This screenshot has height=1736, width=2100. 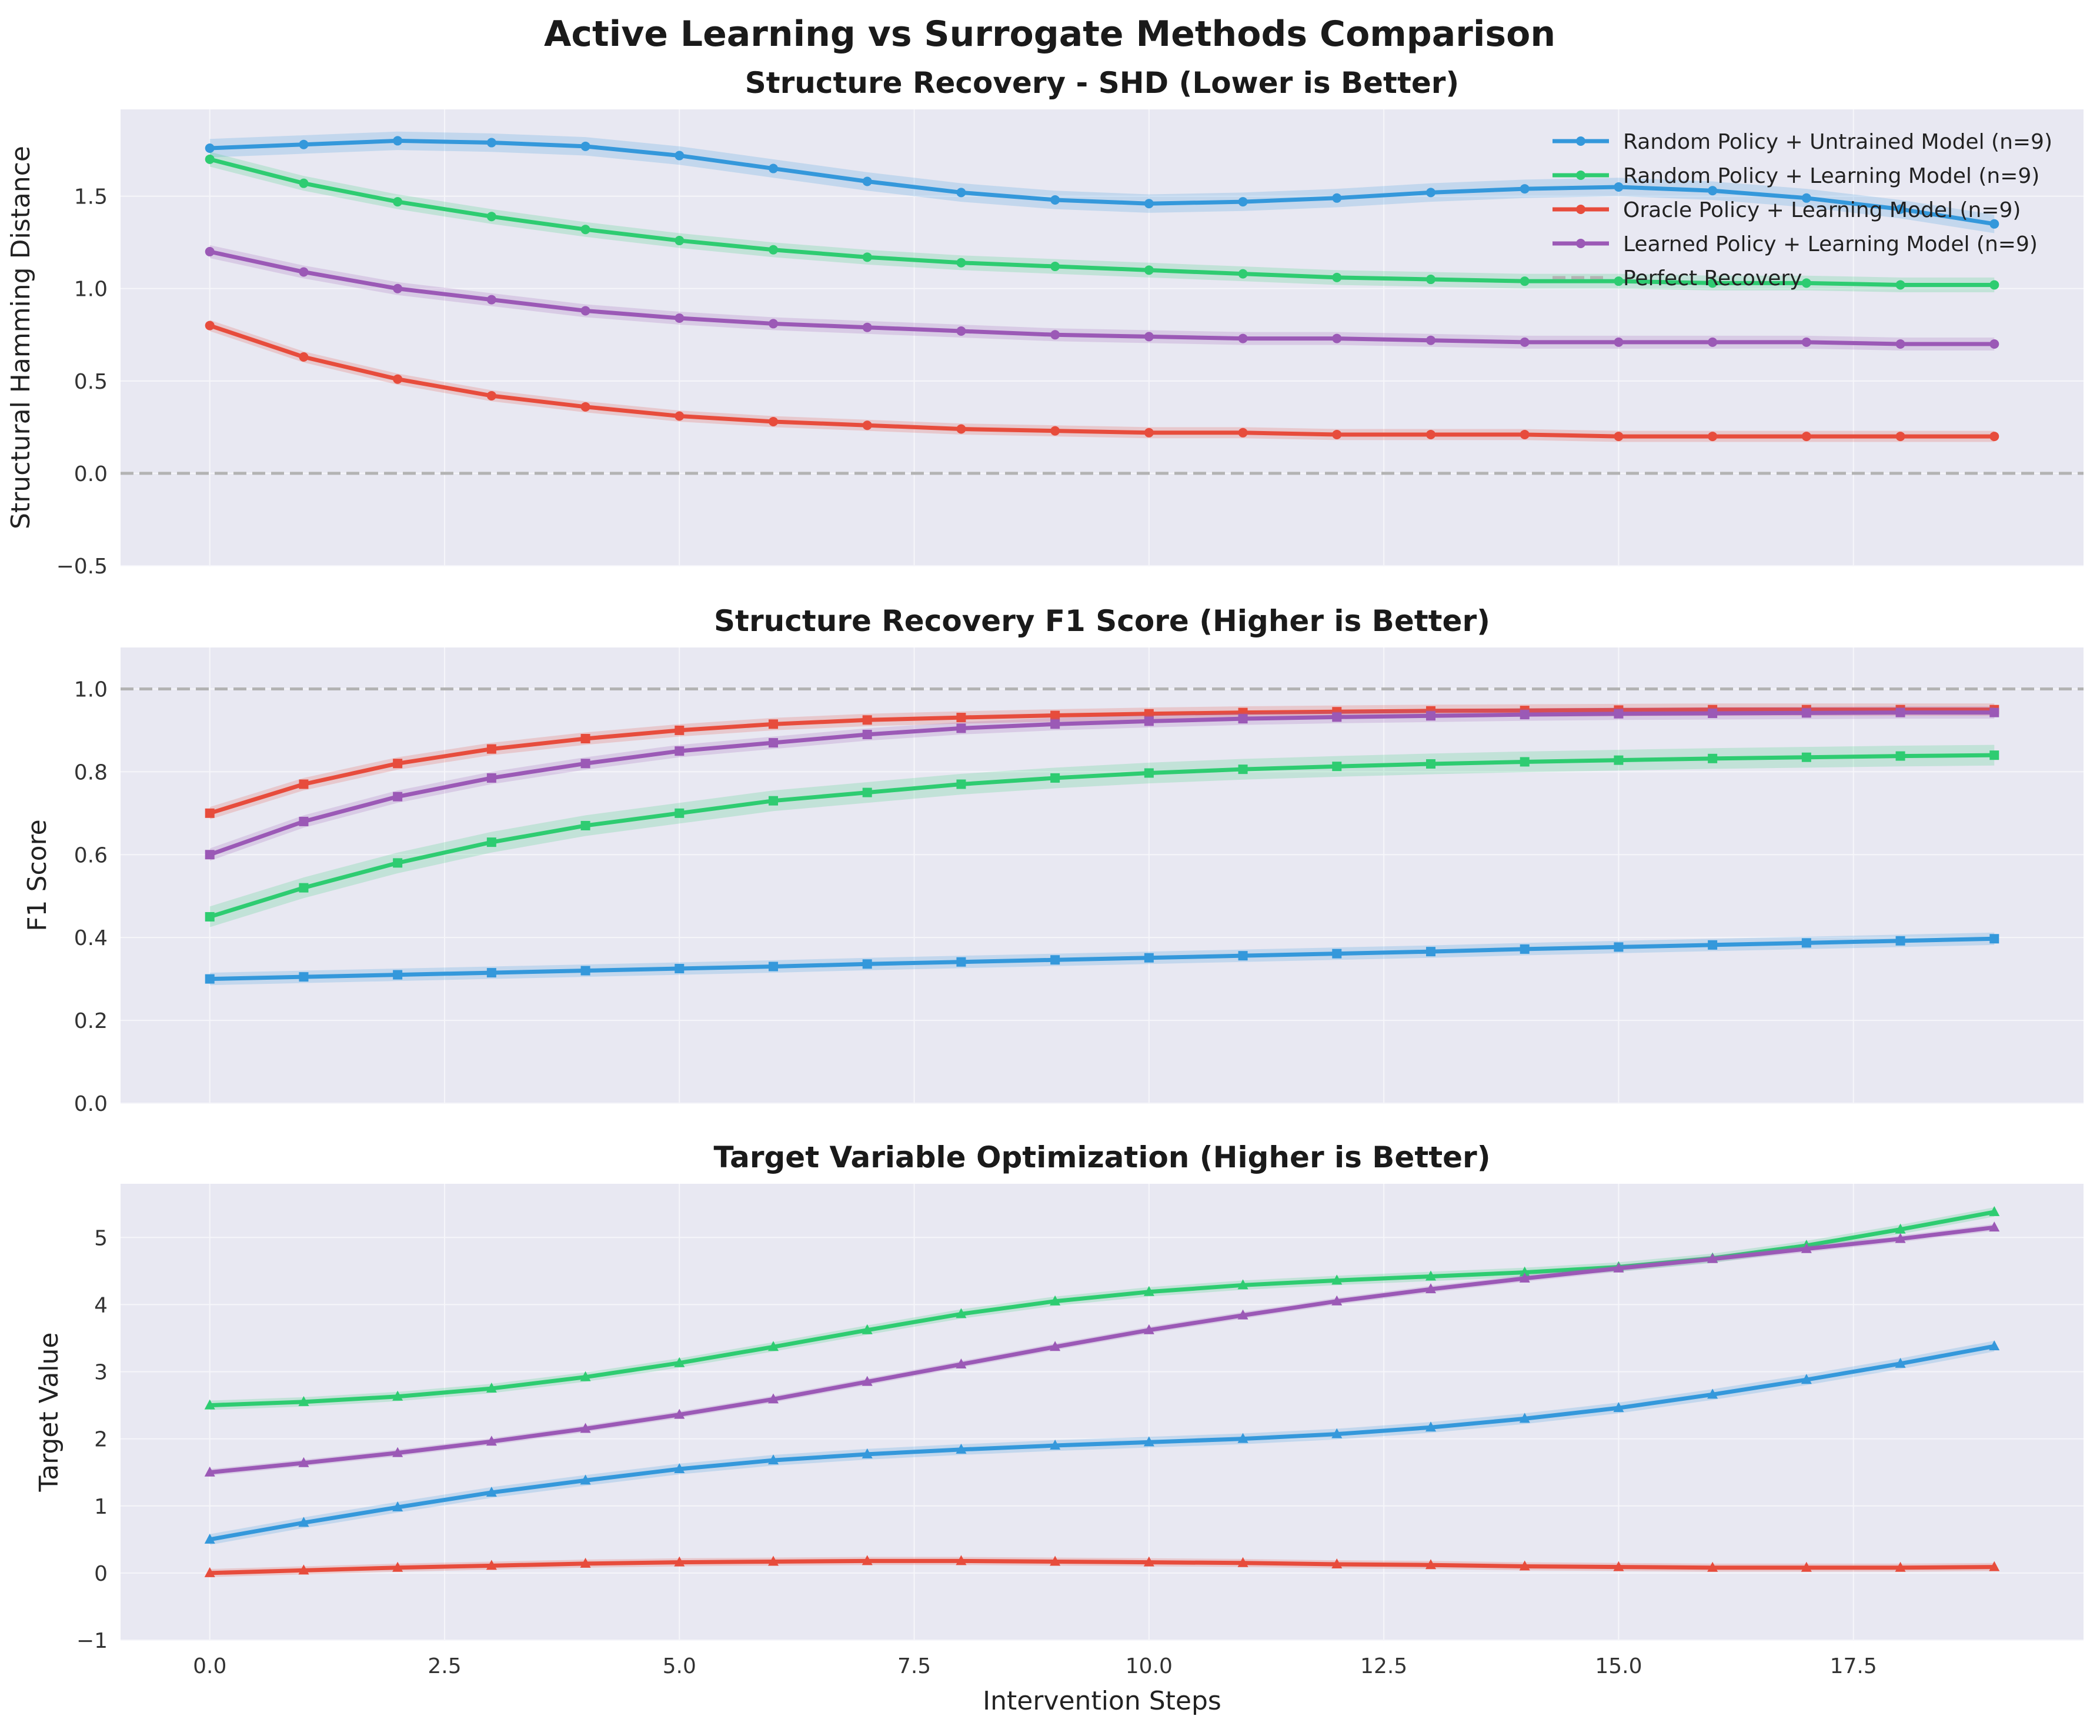 What do you see at coordinates (91, 855) in the screenshot?
I see `y-tick-label: 0.6` at bounding box center [91, 855].